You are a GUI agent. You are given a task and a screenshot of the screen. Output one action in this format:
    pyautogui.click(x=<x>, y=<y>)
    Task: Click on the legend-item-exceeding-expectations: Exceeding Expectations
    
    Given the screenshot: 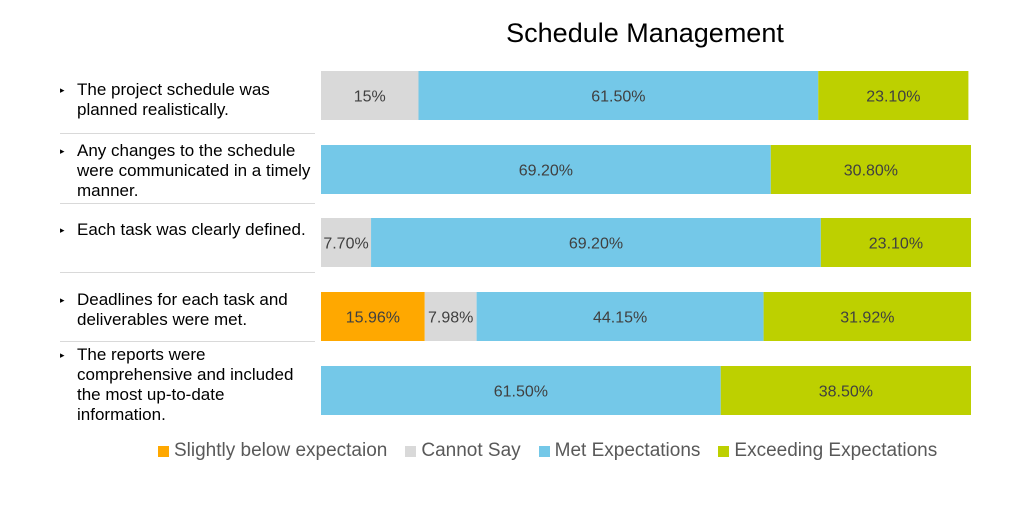 What is the action you would take?
    pyautogui.click(x=827, y=451)
    